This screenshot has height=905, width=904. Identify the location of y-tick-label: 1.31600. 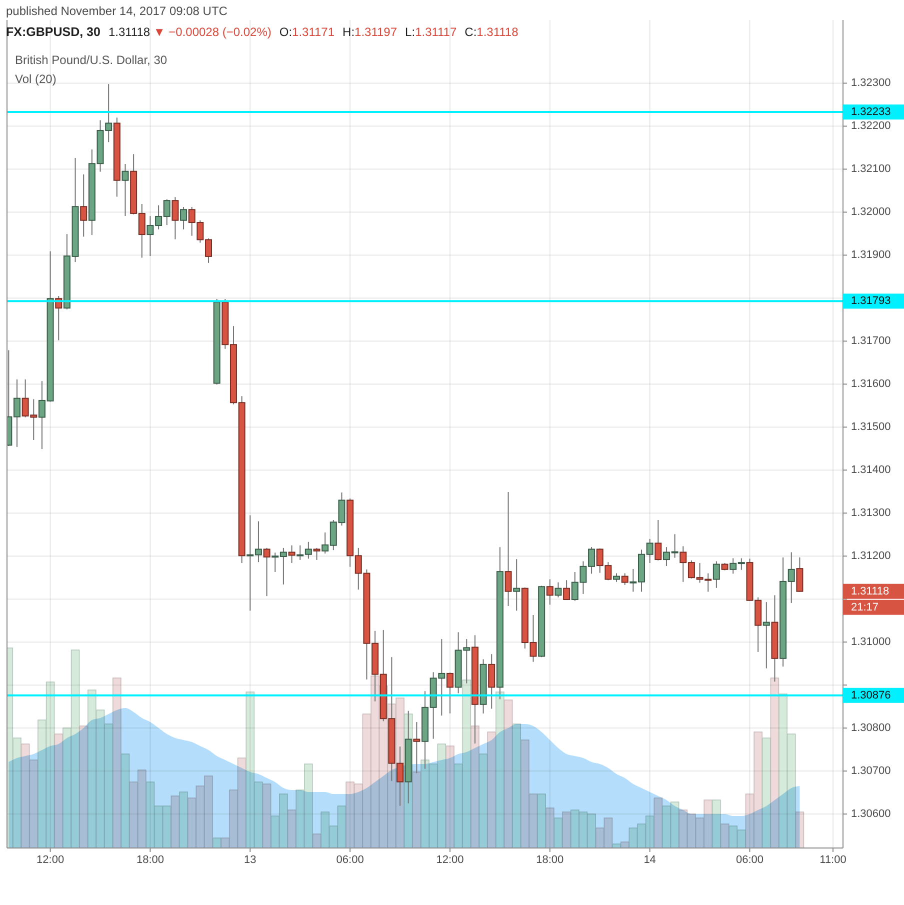
(871, 384).